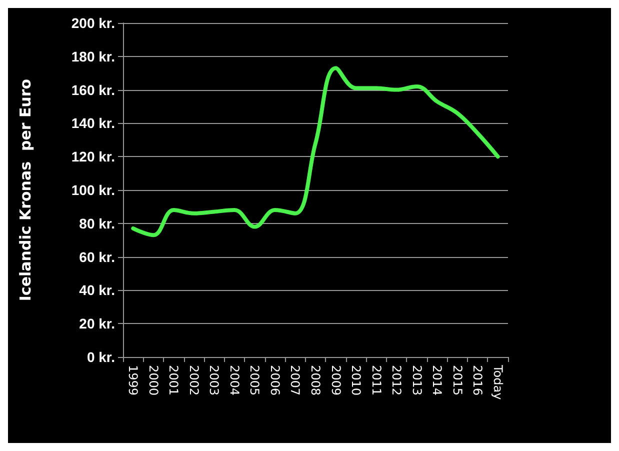  What do you see at coordinates (93, 56) in the screenshot?
I see `y-tick-label: 180 kr.` at bounding box center [93, 56].